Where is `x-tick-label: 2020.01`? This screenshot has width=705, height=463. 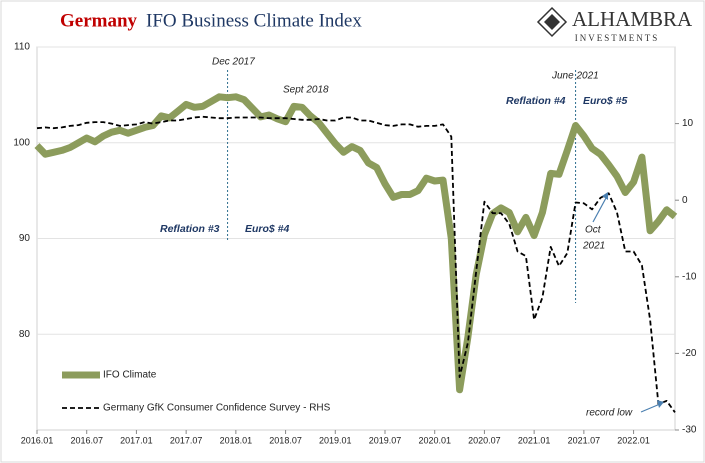 x-tick-label: 2020.01 is located at coordinates (434, 440).